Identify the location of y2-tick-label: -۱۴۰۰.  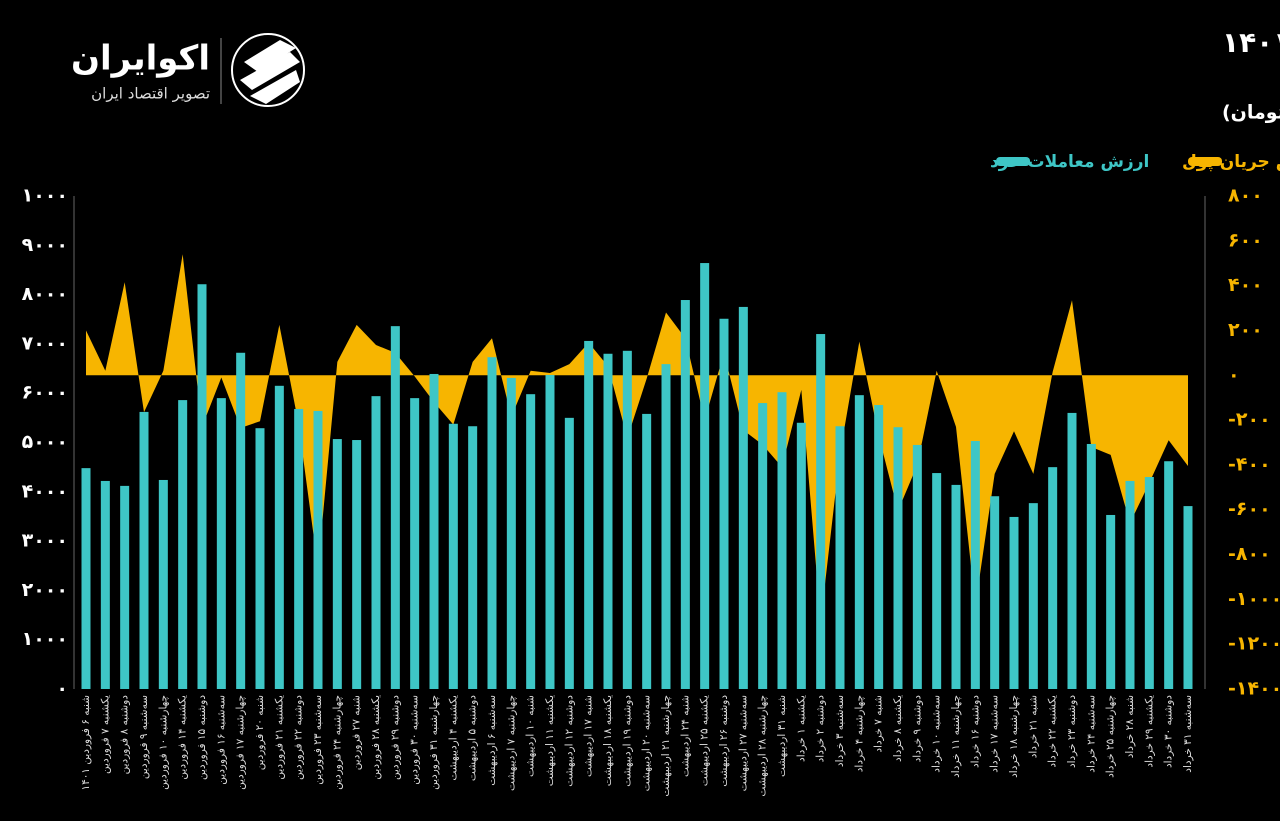
(1254, 689).